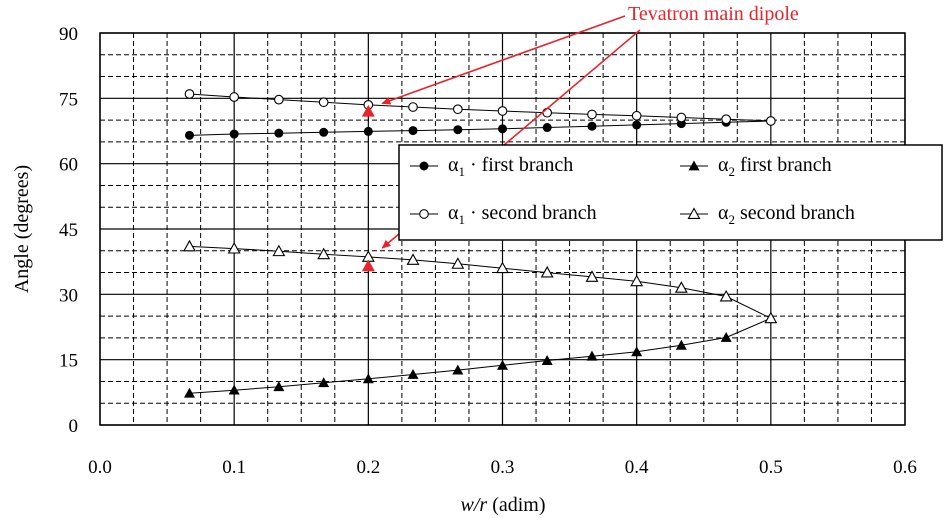 This screenshot has width=947, height=518. What do you see at coordinates (771, 467) in the screenshot?
I see `x-tick-label: 0.5` at bounding box center [771, 467].